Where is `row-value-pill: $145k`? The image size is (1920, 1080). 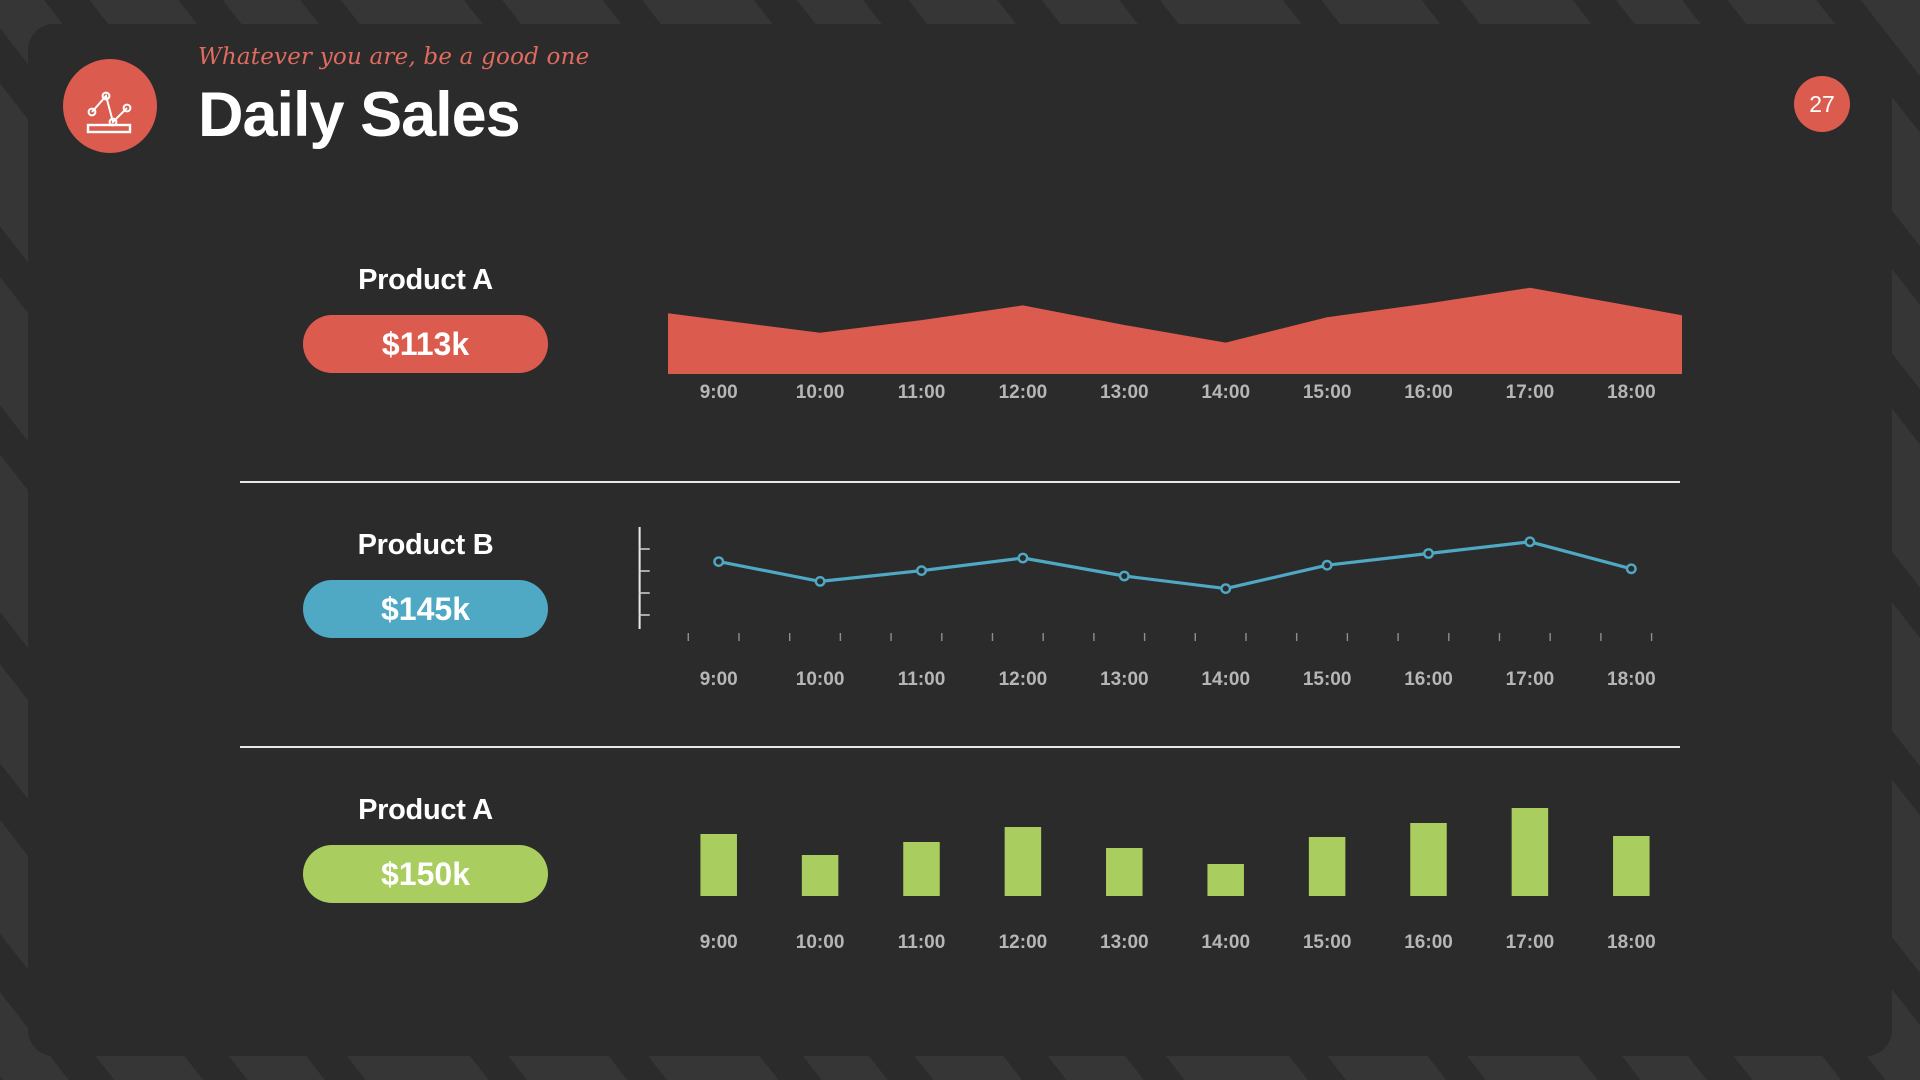
row-value-pill: $145k is located at coordinates (425, 609).